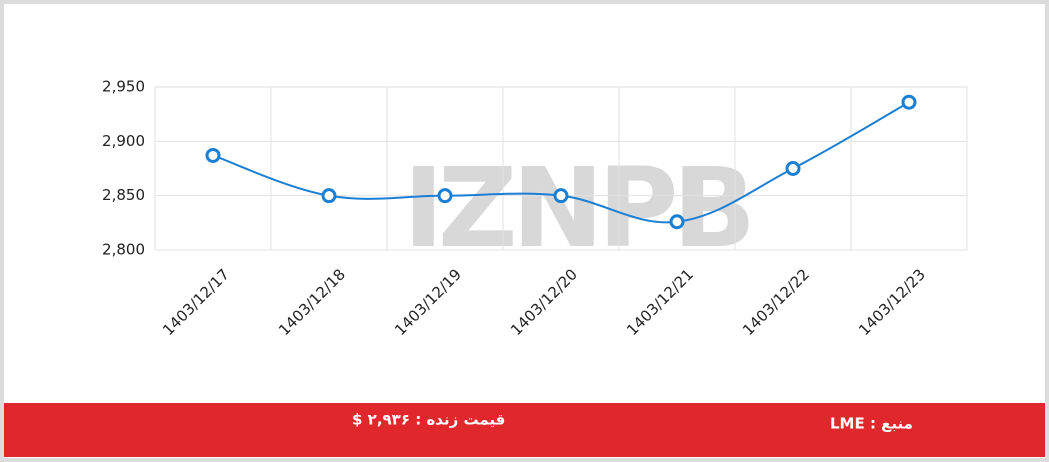 This screenshot has width=1049, height=462. What do you see at coordinates (123, 195) in the screenshot?
I see `y-tick-label: 2,850` at bounding box center [123, 195].